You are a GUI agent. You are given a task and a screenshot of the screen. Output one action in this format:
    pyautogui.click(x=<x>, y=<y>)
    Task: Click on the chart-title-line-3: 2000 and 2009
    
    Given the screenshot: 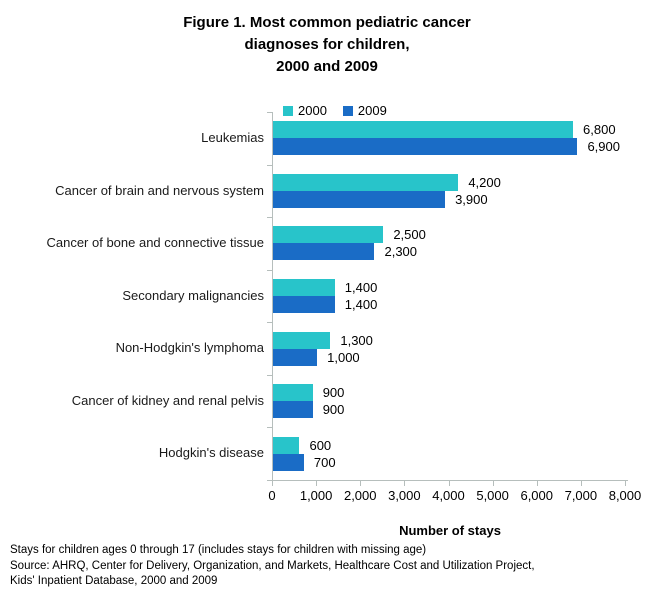 What is the action you would take?
    pyautogui.click(x=327, y=66)
    